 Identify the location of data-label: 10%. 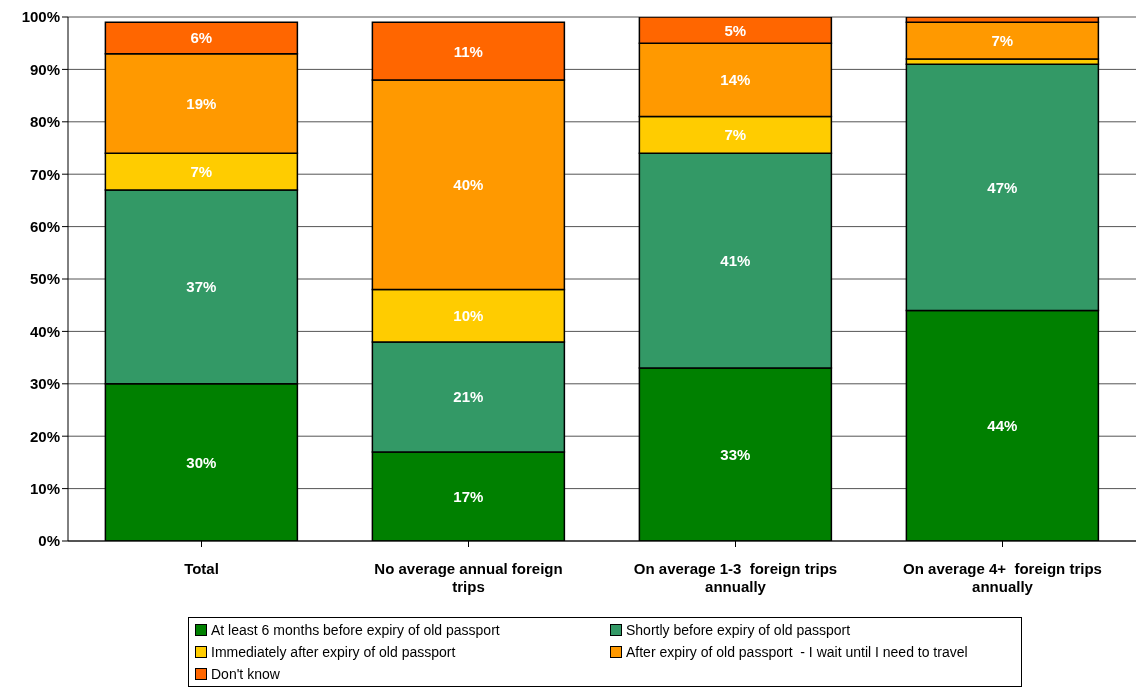
(468, 316).